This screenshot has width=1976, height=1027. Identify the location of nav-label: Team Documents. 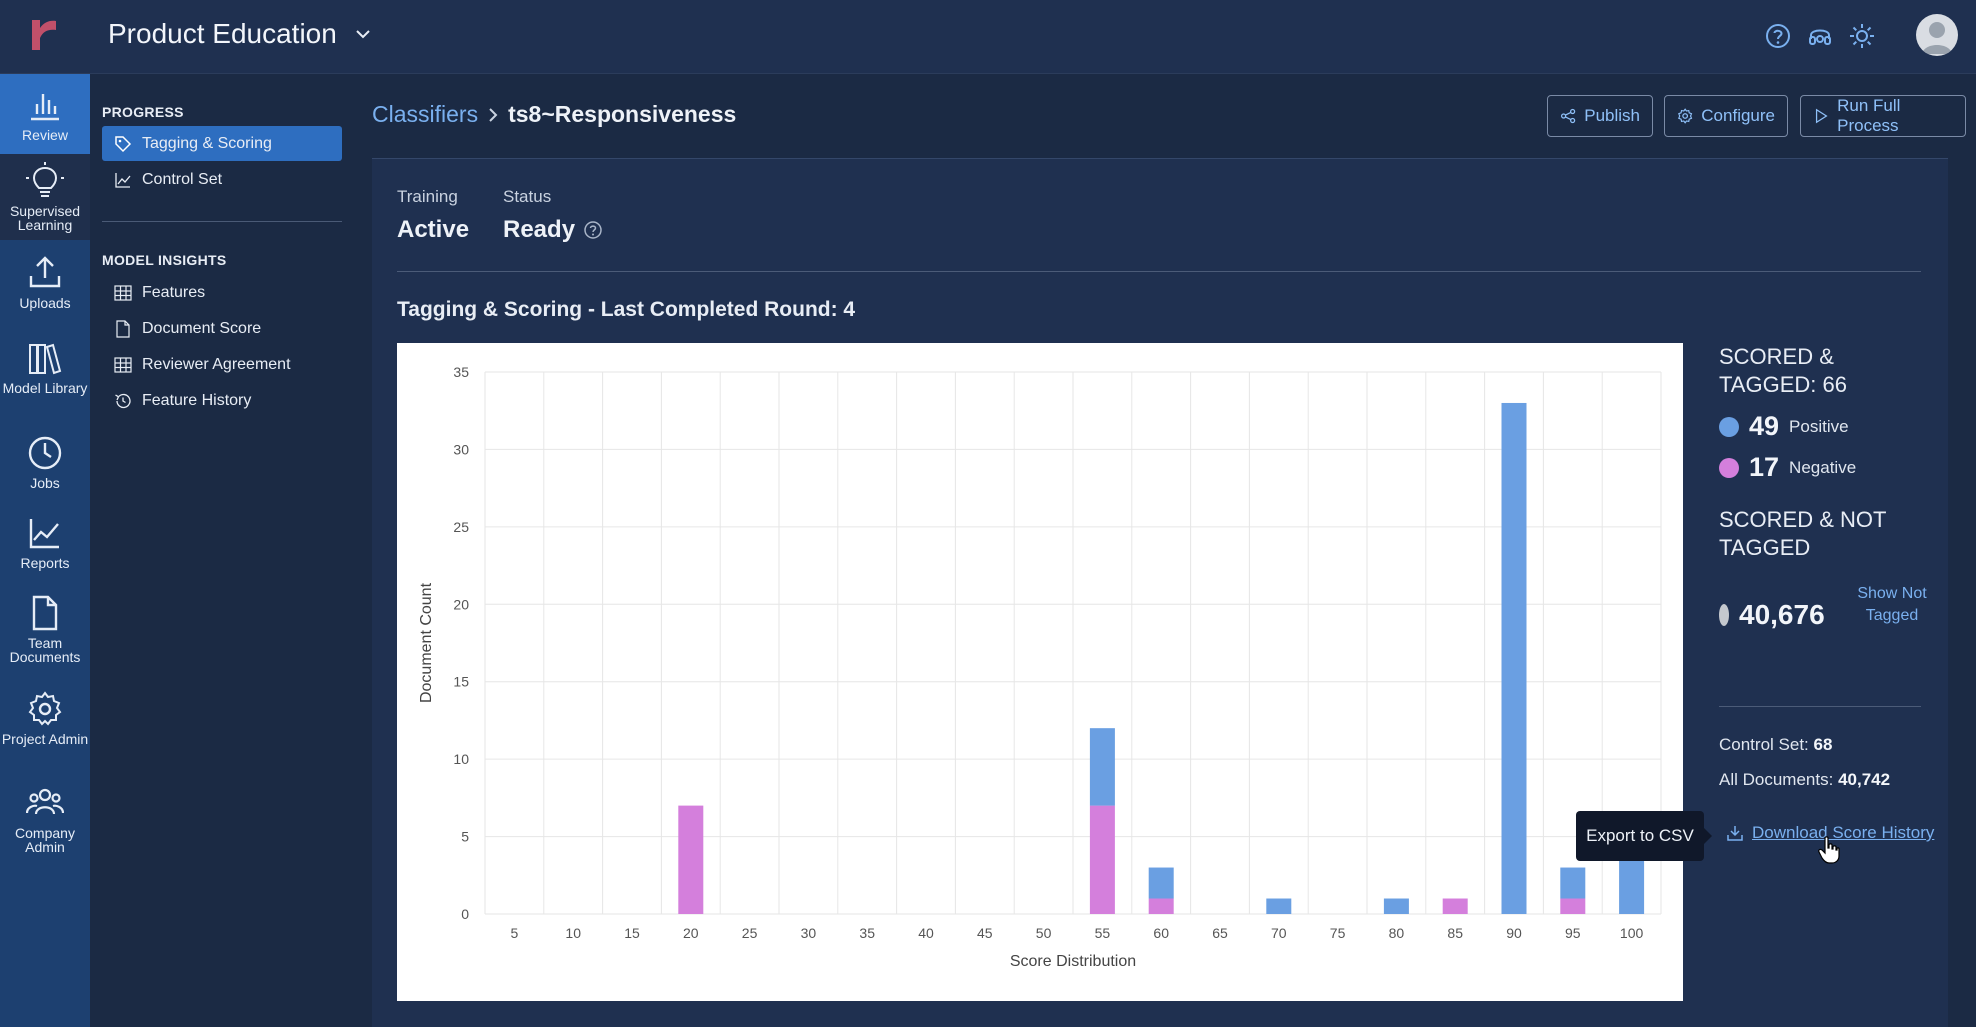
(45, 650).